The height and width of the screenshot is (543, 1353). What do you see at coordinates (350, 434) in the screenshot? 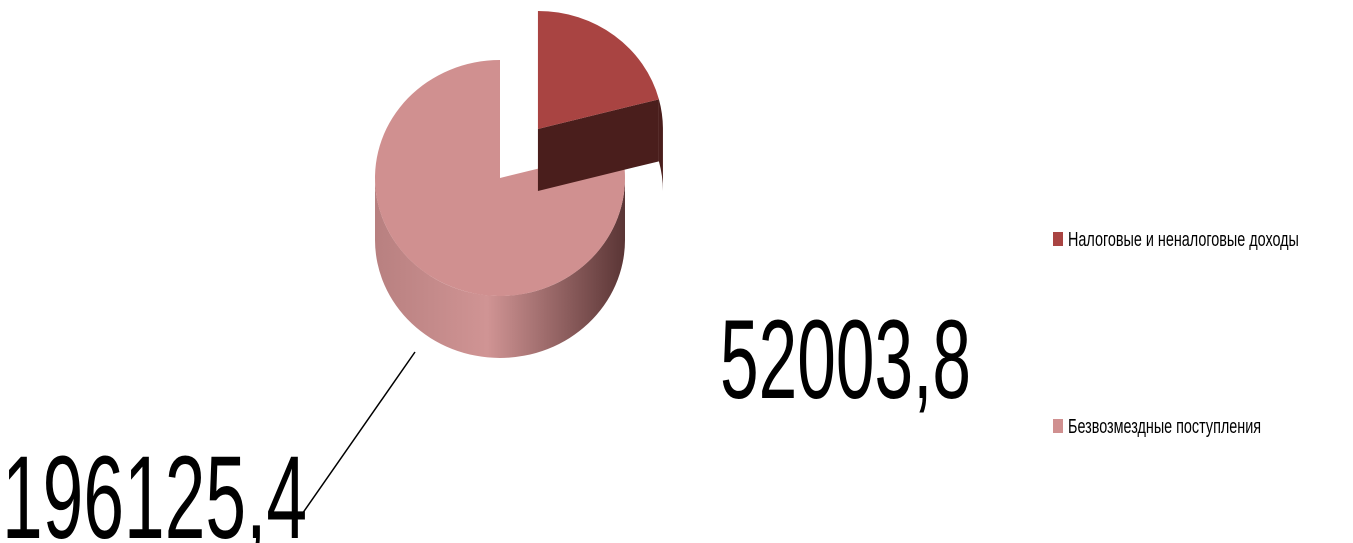
I see `leader-line` at bounding box center [350, 434].